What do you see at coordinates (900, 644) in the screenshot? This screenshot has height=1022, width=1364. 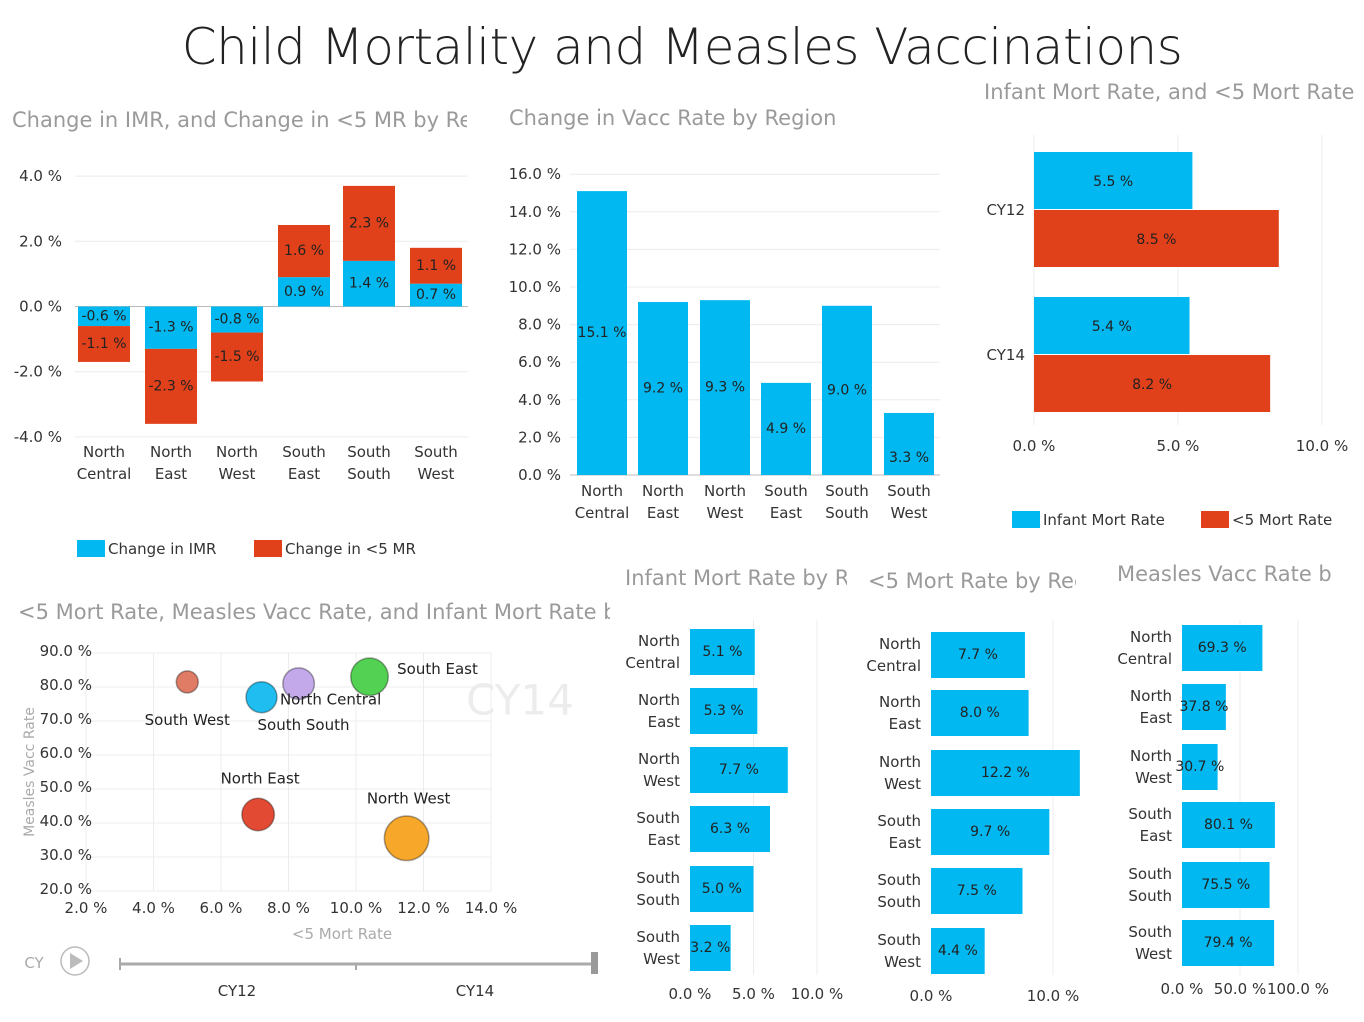 I see `y-category-label-line1: North` at bounding box center [900, 644].